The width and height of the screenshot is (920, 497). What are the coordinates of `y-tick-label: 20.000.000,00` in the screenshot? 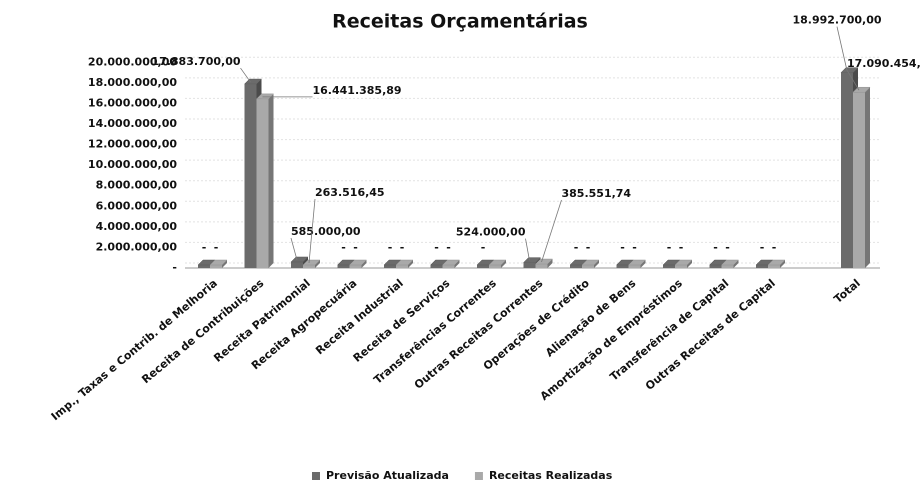 It's located at (132, 61).